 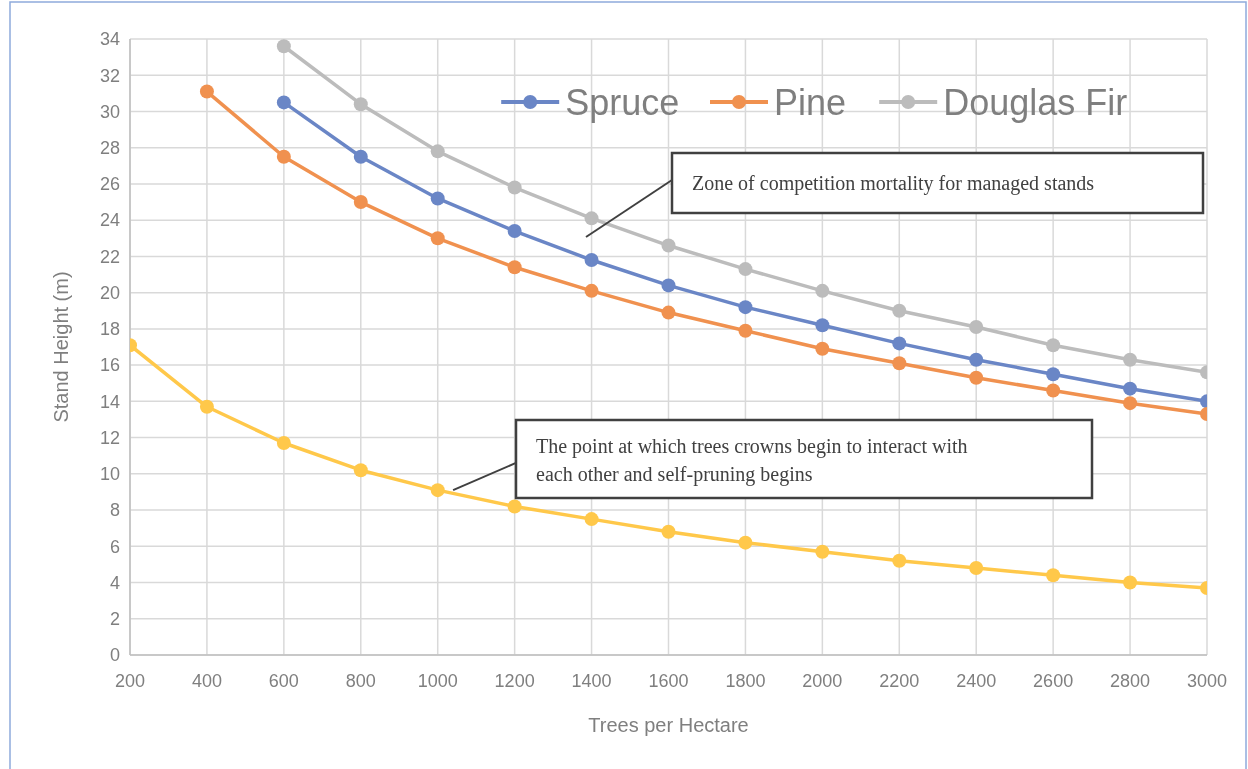 What do you see at coordinates (114, 655) in the screenshot?
I see `y-tick-label: 0` at bounding box center [114, 655].